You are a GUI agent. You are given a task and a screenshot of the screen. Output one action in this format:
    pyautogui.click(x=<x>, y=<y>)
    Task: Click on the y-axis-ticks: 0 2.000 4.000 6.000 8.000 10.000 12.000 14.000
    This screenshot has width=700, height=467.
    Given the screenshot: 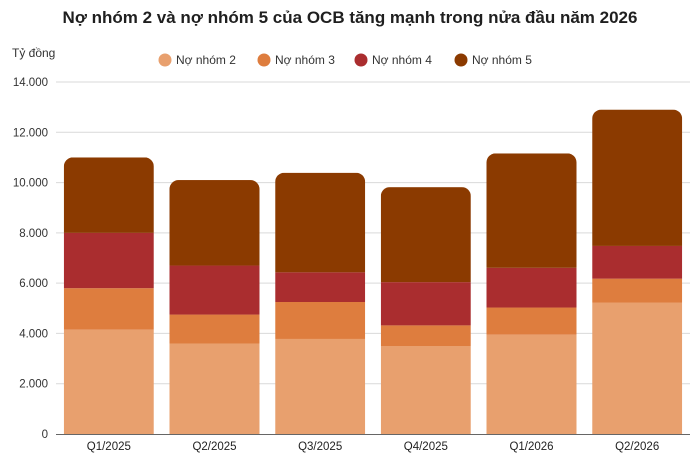 What is the action you would take?
    pyautogui.click(x=30, y=259)
    